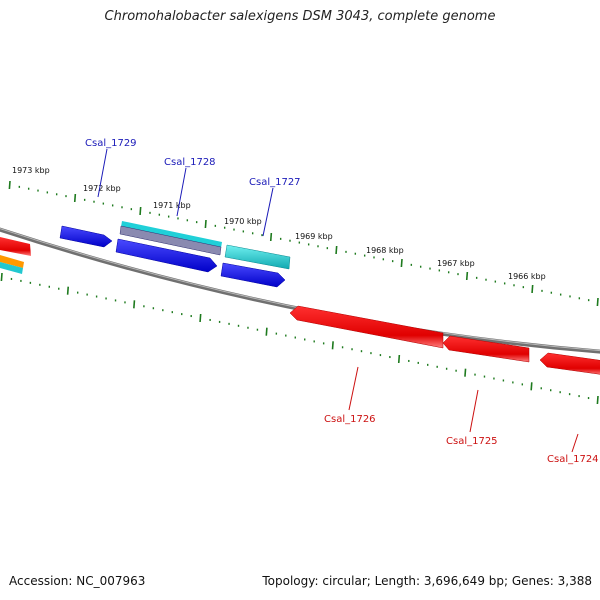 The width and height of the screenshot is (600, 600). Describe the element at coordinates (527, 276) in the screenshot. I see `kbp-label-1966: 1966 kbp` at that location.